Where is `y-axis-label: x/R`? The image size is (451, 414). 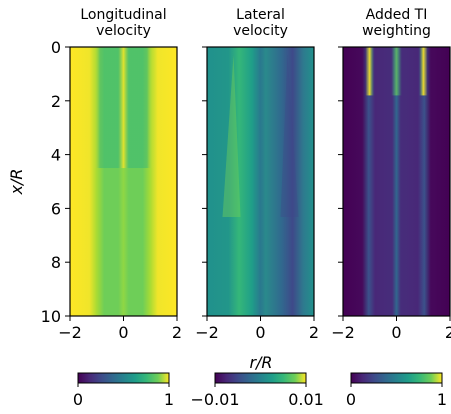
y-axis-label: x/R is located at coordinates (16, 182).